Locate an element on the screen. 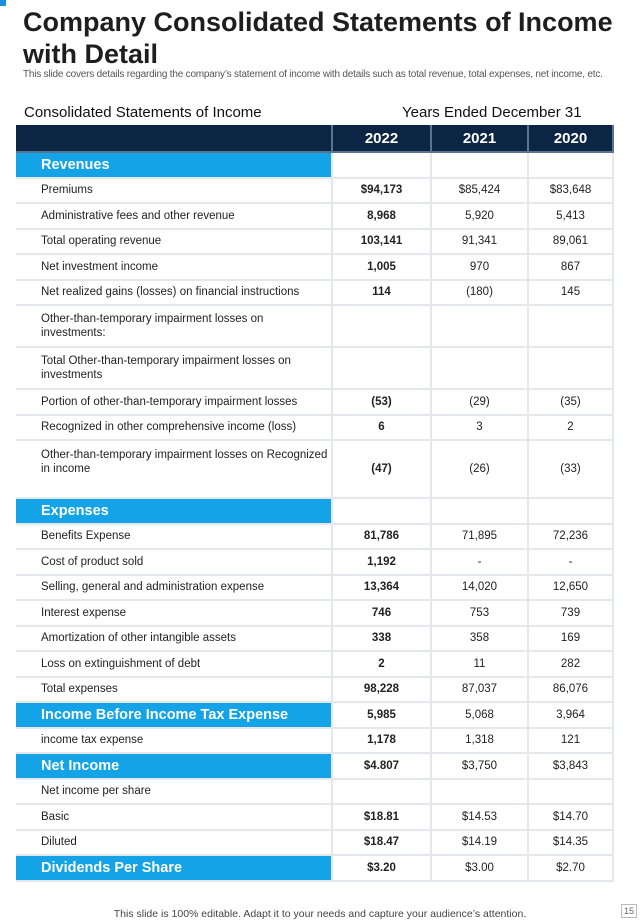  section-row: Net Income $4.807 $3,750 $3,843 is located at coordinates (315, 766).